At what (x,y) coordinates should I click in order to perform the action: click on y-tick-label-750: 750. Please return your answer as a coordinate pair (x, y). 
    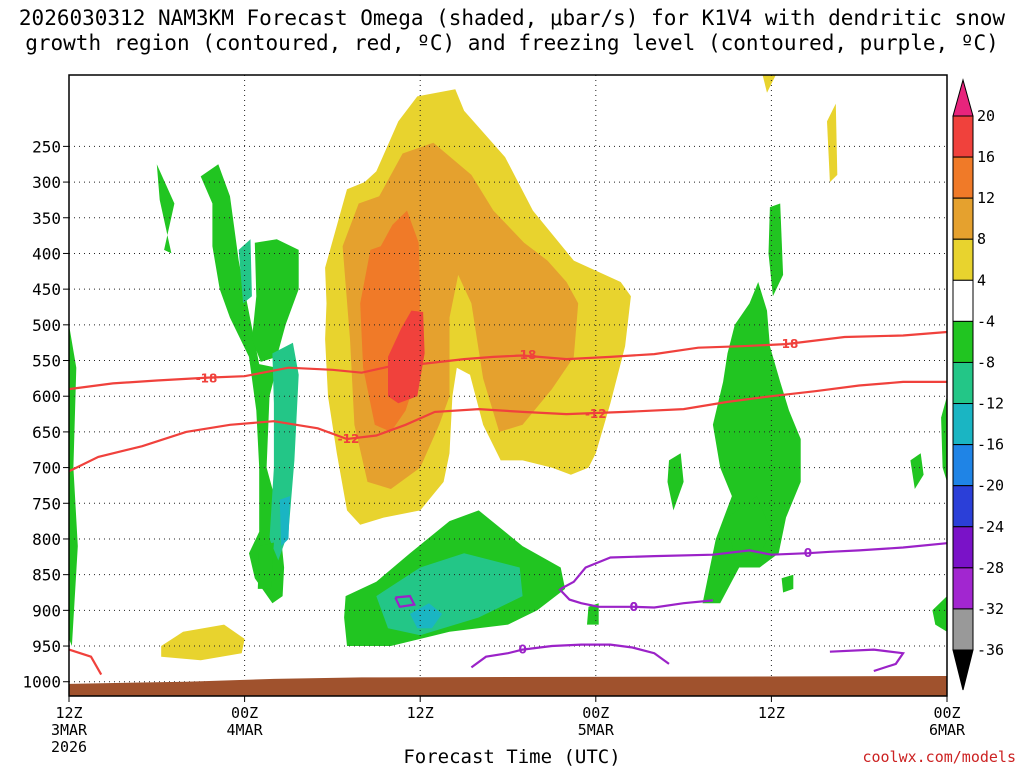
    Looking at the image, I should click on (46, 503).